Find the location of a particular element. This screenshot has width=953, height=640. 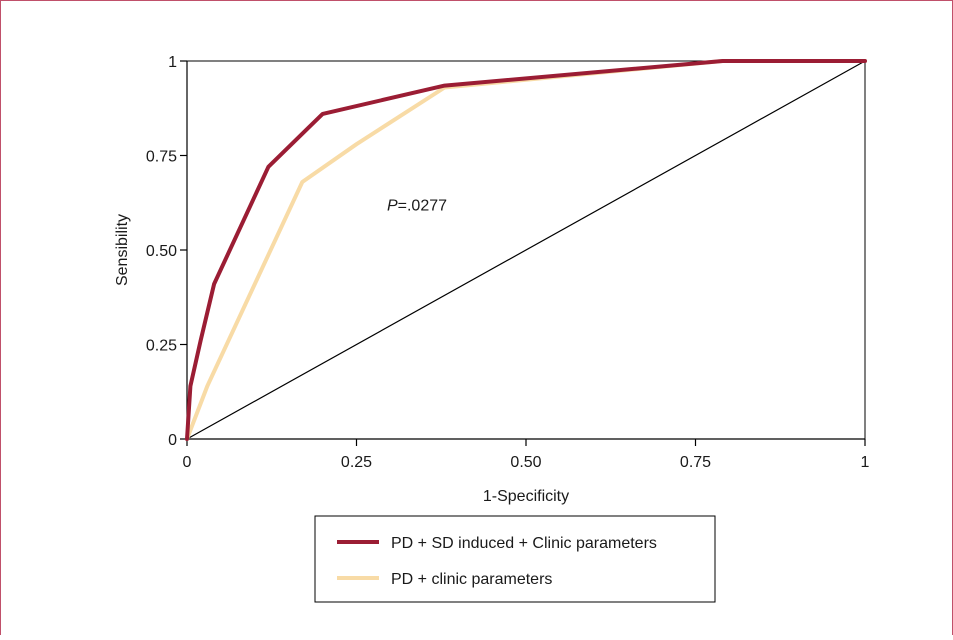

y-tick-label: 0.75 is located at coordinates (161, 157).